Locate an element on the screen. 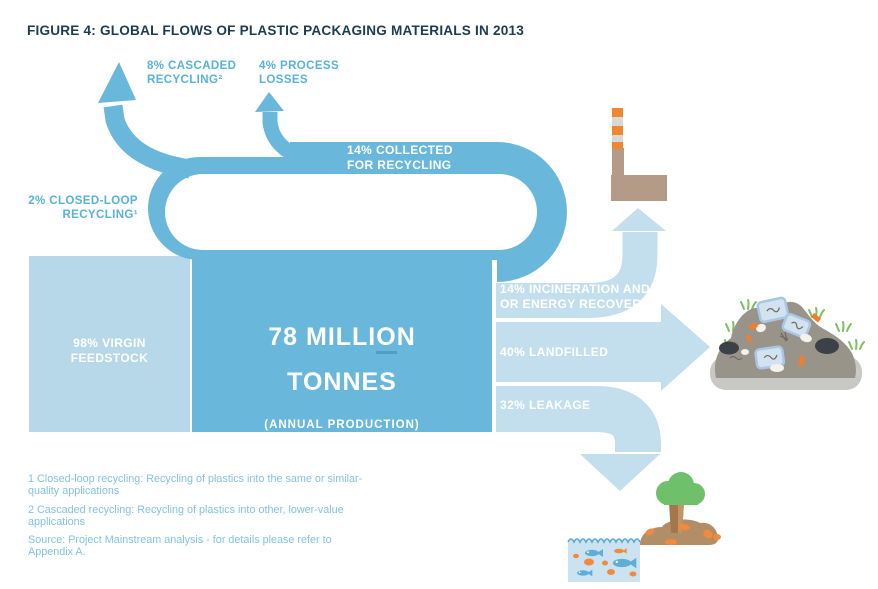 The height and width of the screenshot is (589, 878). landfill-icon is located at coordinates (787, 343).